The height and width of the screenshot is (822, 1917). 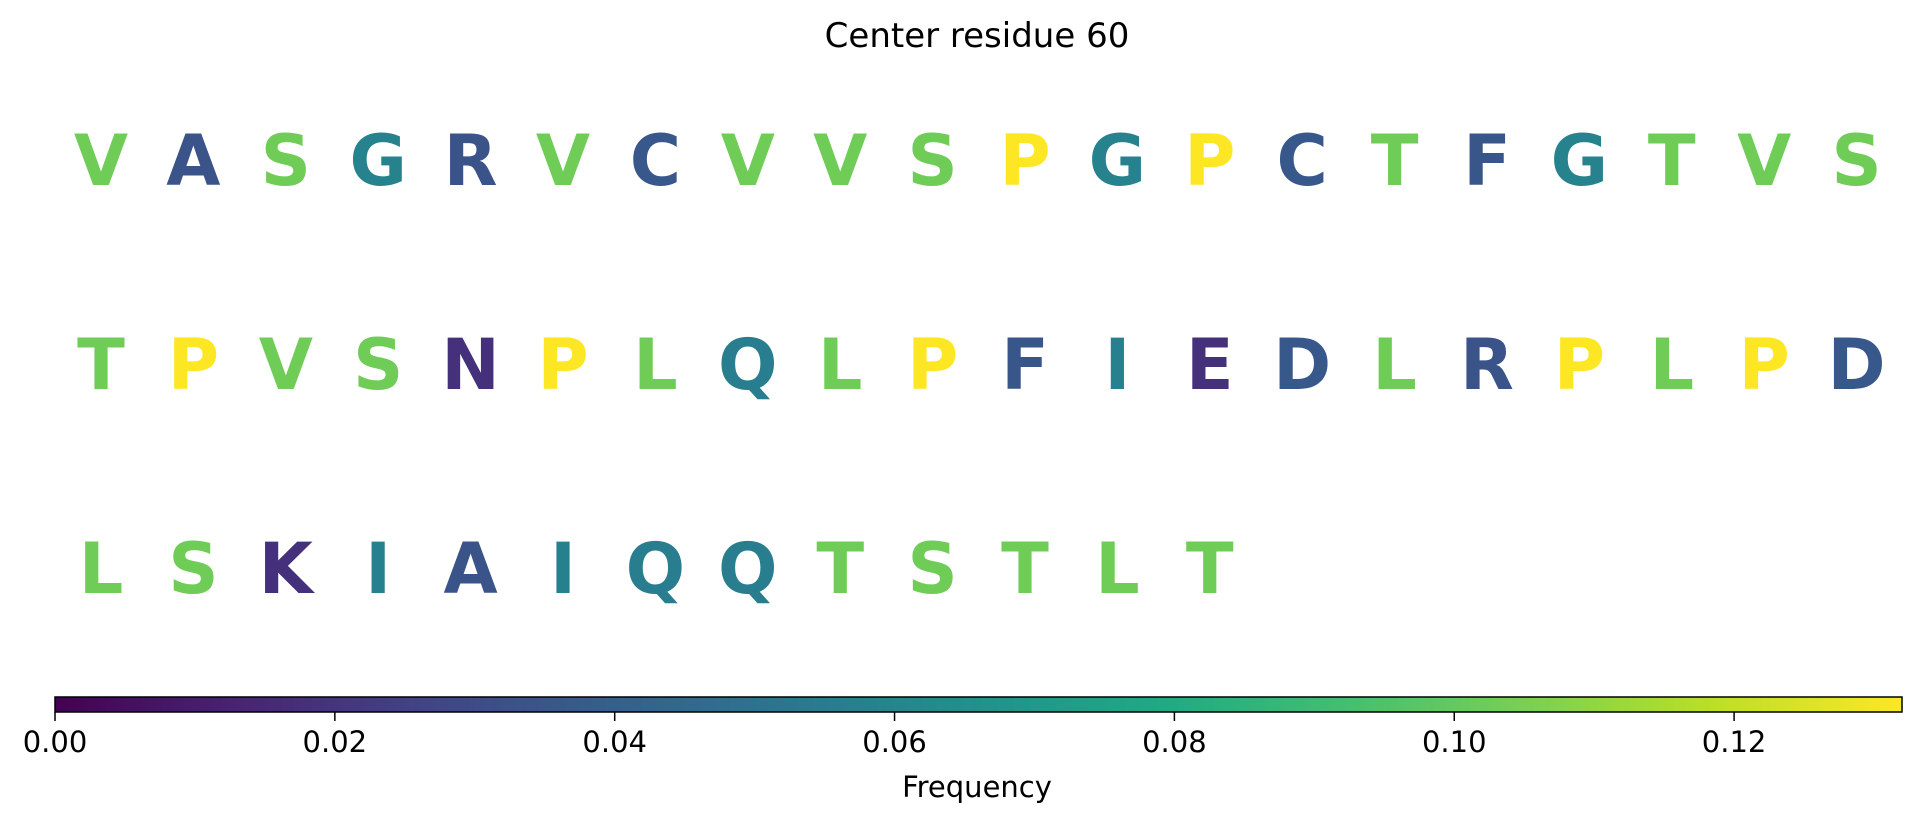 What do you see at coordinates (977, 787) in the screenshot?
I see `colorbar-label: Frequency` at bounding box center [977, 787].